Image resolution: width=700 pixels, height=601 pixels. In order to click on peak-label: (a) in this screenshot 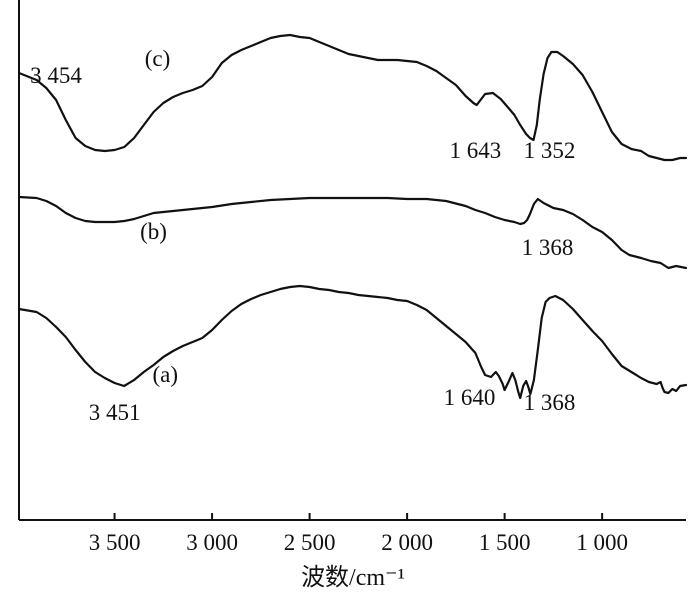, I will do `click(166, 374)`.